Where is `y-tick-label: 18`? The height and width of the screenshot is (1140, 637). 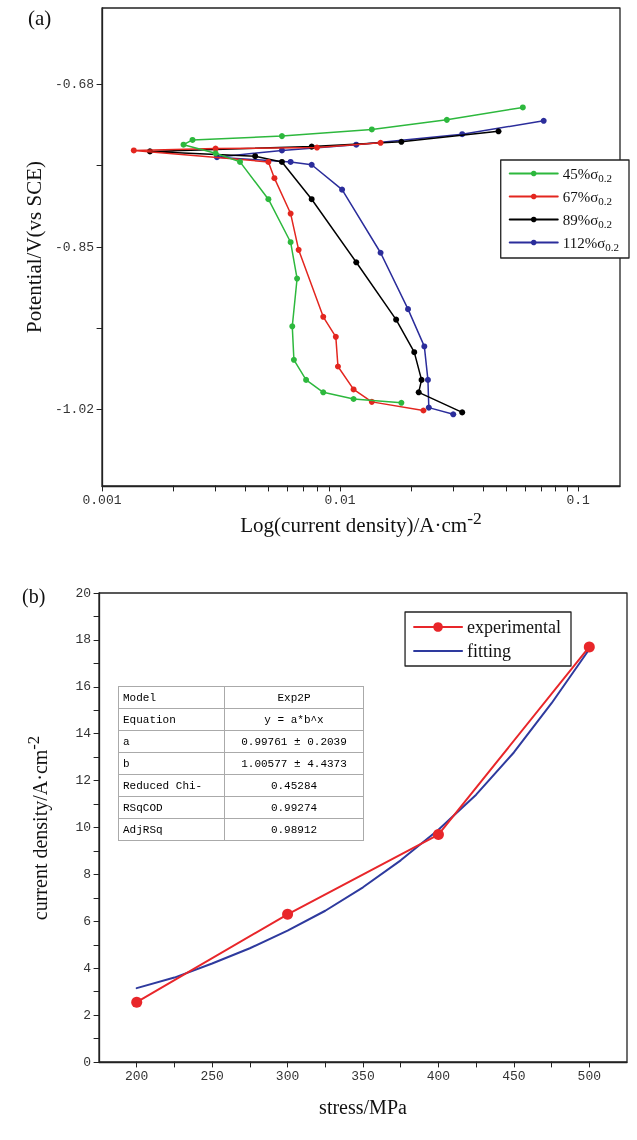 y-tick-label: 18 is located at coordinates (83, 640).